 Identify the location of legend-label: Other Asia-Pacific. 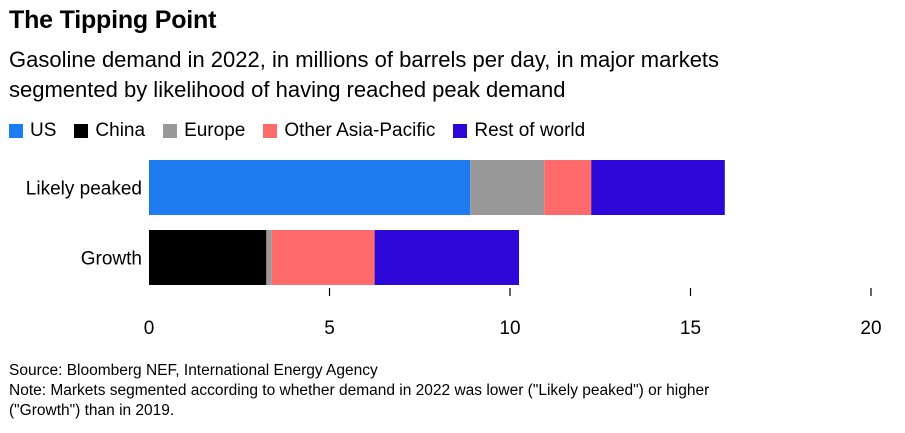
(360, 130).